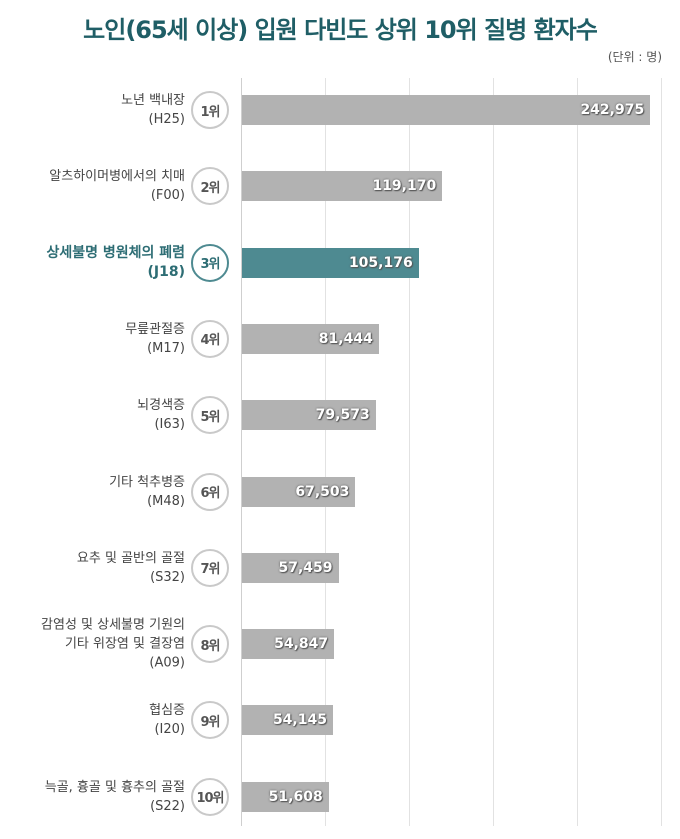  I want to click on category-label: 무릎관절증 (M17), so click(92, 339).